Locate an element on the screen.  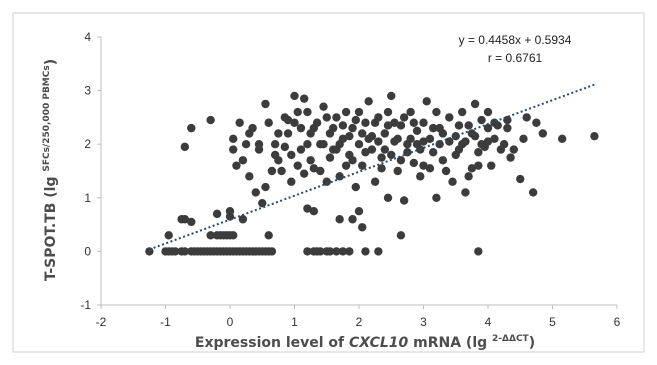
y-tick-label: 2 is located at coordinates (87, 144).